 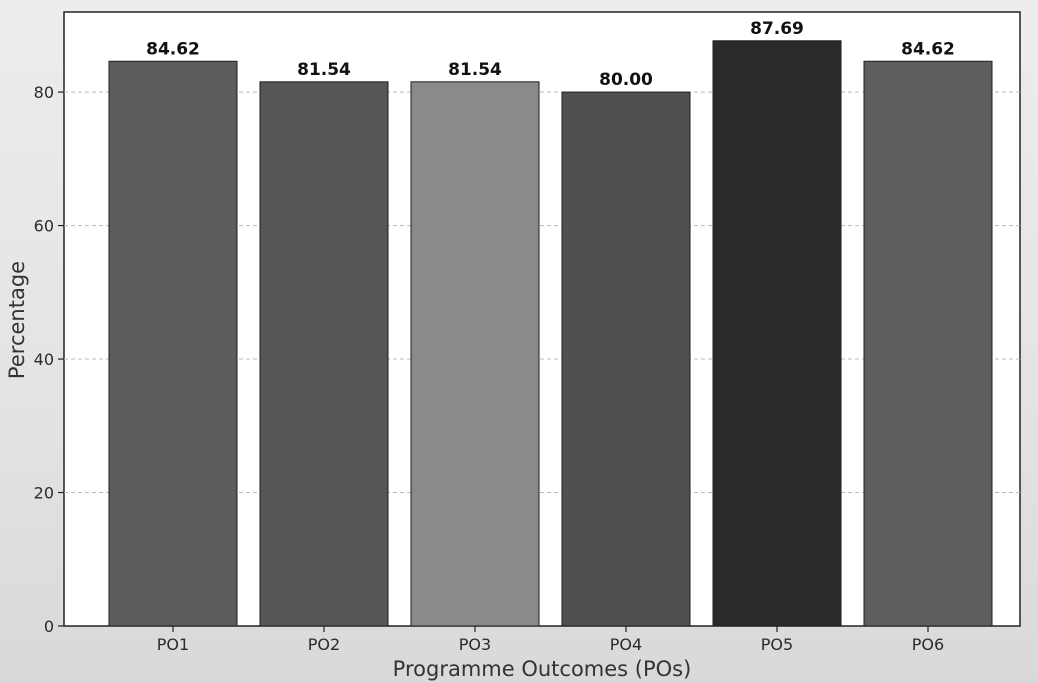 What do you see at coordinates (324, 644) in the screenshot?
I see `x-tick-label-po2: PO2` at bounding box center [324, 644].